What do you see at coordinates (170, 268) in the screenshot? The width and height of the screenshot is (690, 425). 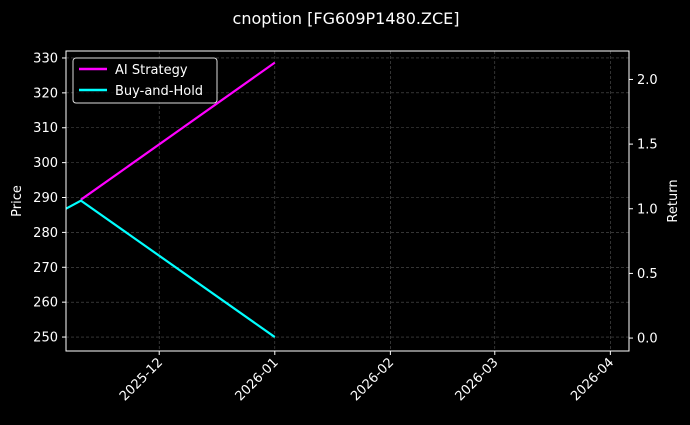 I see `series-line-buy-and-hold` at bounding box center [170, 268].